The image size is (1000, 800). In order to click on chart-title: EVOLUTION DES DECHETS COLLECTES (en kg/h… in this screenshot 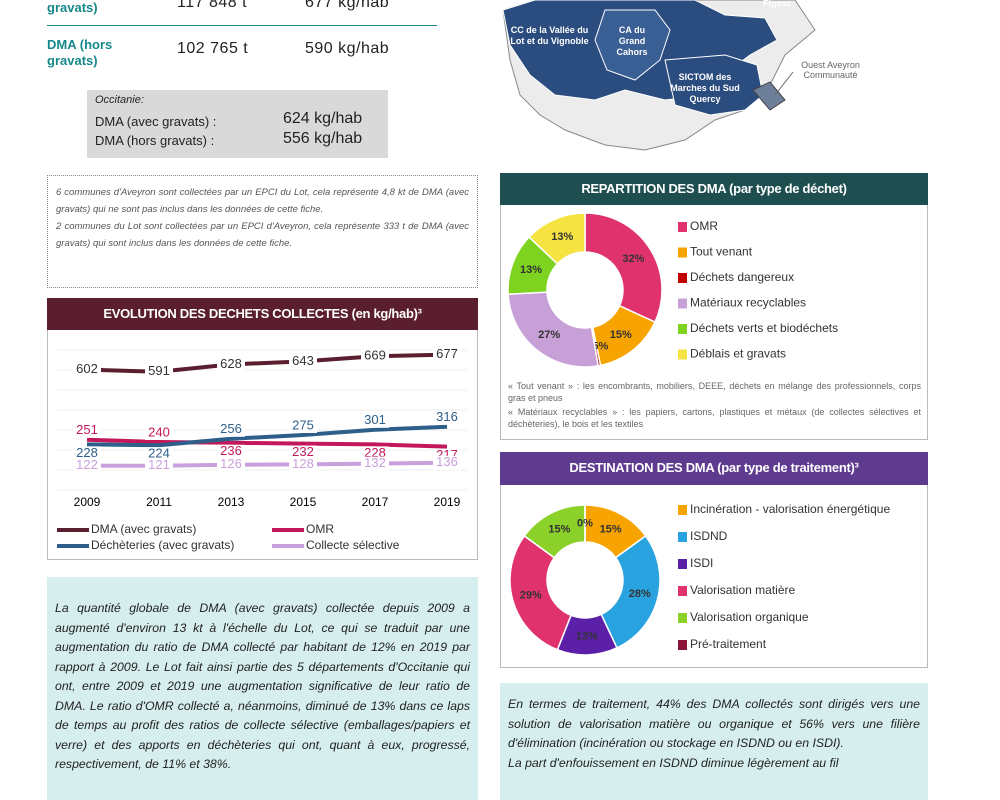, I will do `click(262, 314)`.